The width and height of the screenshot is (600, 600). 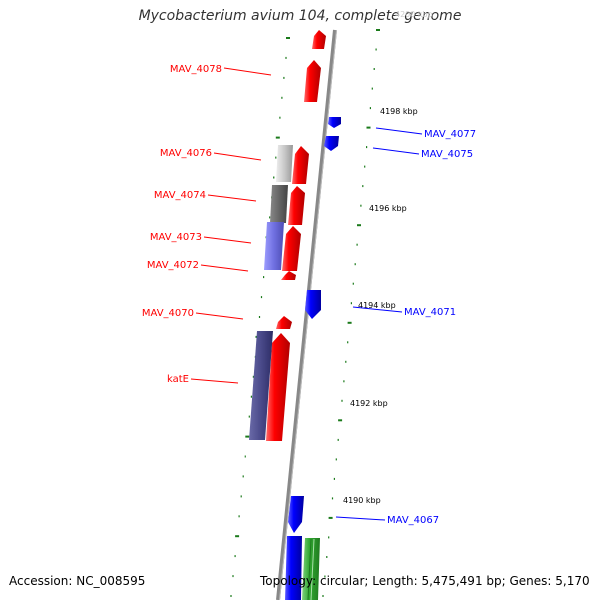 I want to click on gene-mav-4074-function, so click(x=279, y=204).